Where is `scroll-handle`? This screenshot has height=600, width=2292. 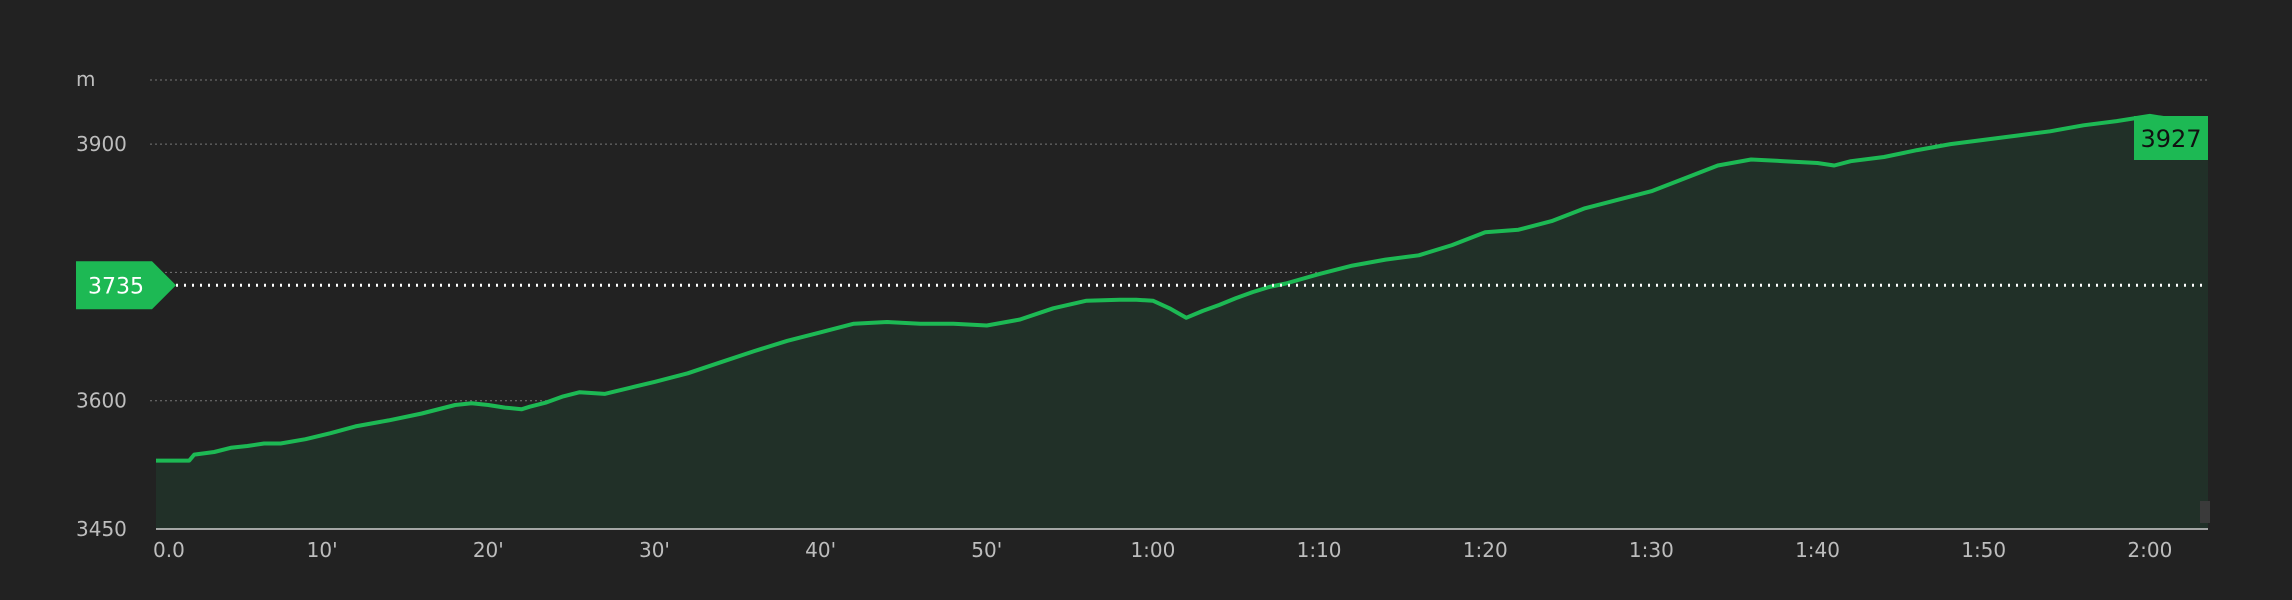 scroll-handle is located at coordinates (2205, 512).